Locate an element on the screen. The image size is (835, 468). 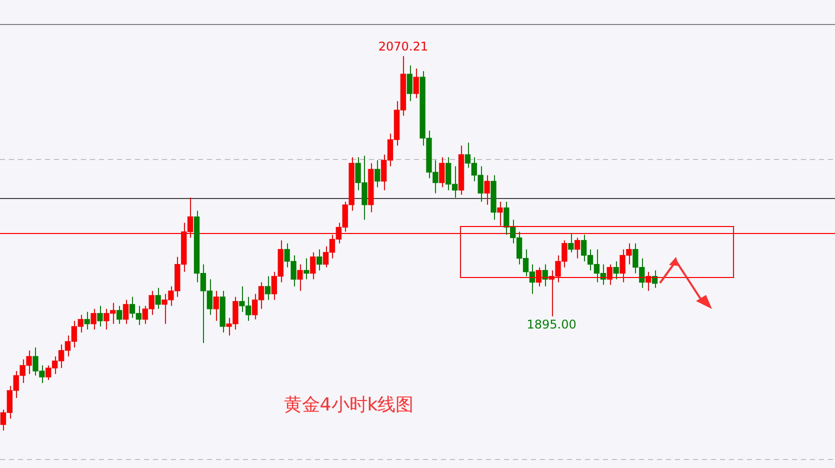
text: 黄金4小时k线图 is located at coordinates (349, 405).